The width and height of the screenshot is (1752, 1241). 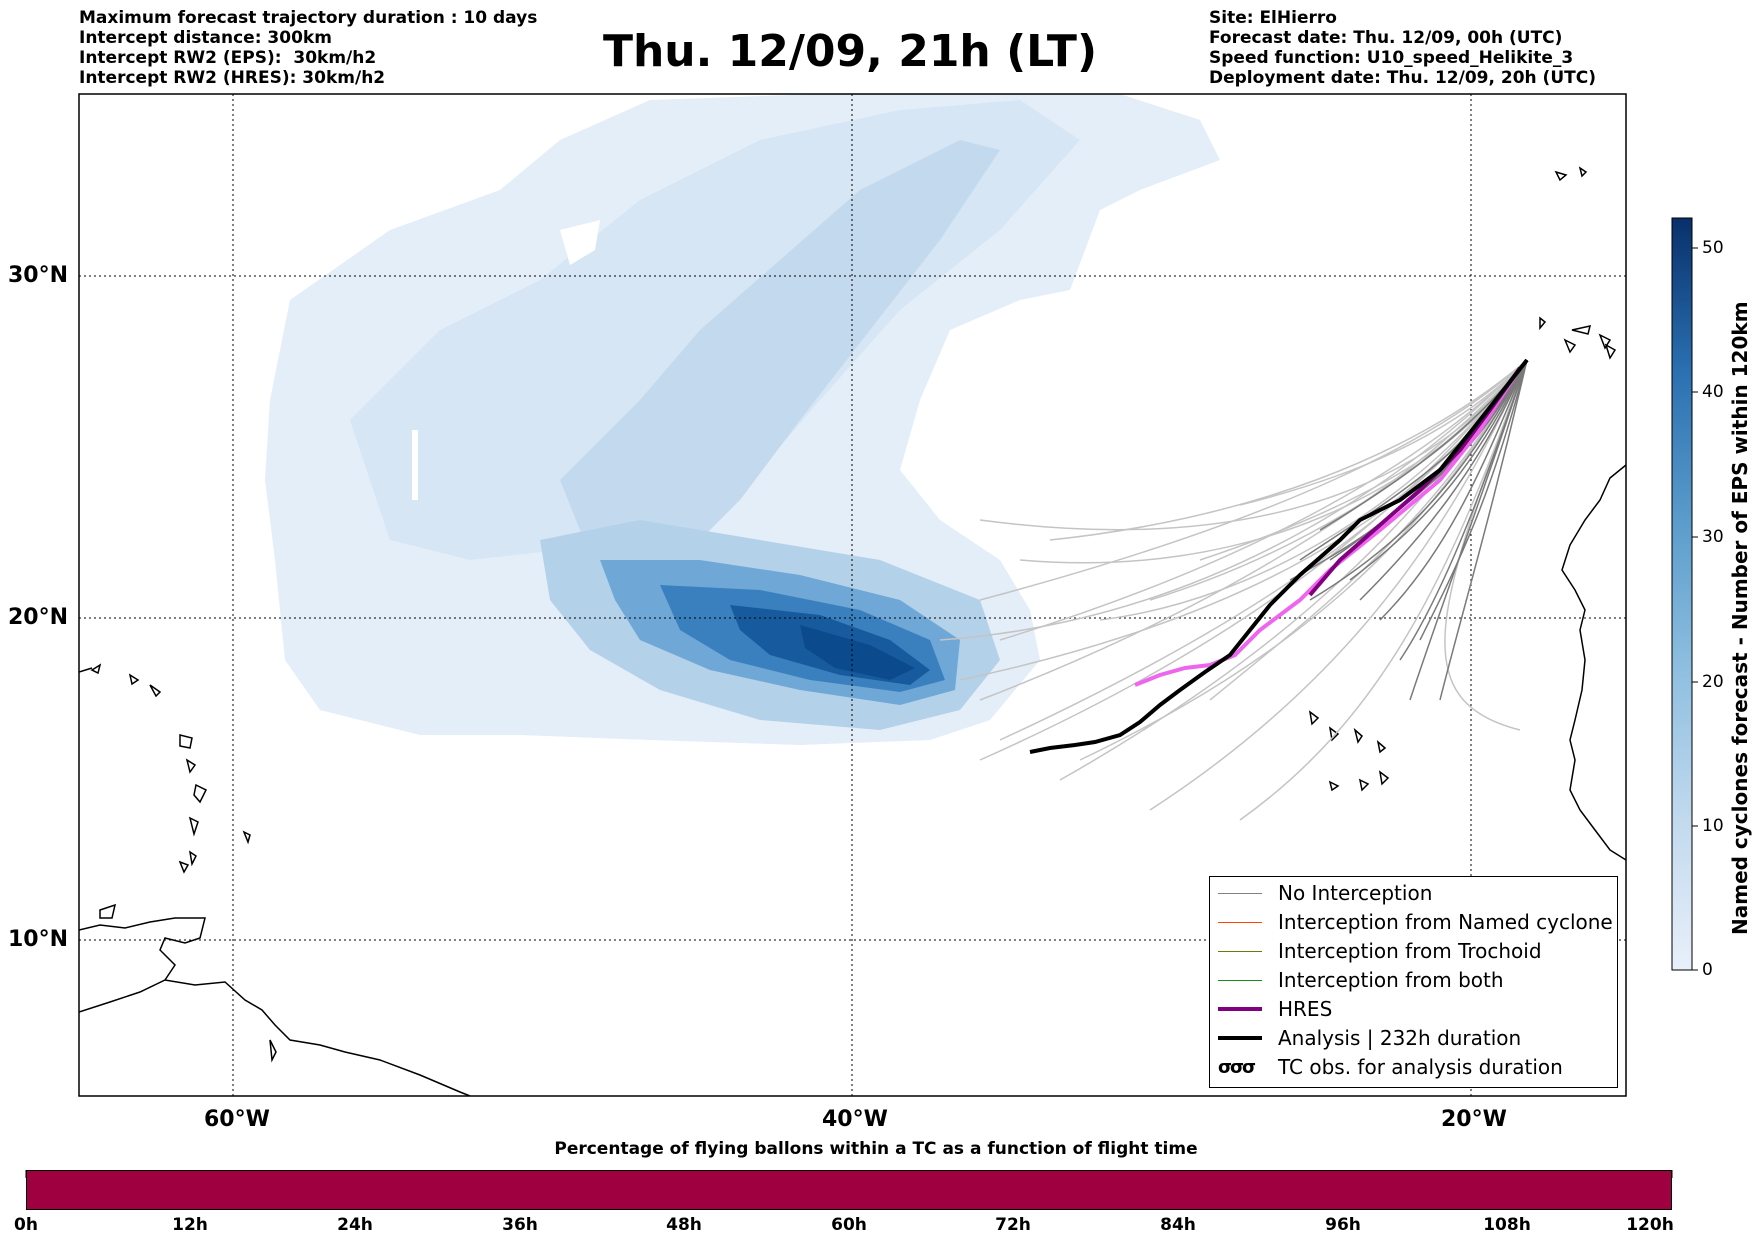 What do you see at coordinates (1013, 1225) in the screenshot?
I see `time-tick-72h: 72h` at bounding box center [1013, 1225].